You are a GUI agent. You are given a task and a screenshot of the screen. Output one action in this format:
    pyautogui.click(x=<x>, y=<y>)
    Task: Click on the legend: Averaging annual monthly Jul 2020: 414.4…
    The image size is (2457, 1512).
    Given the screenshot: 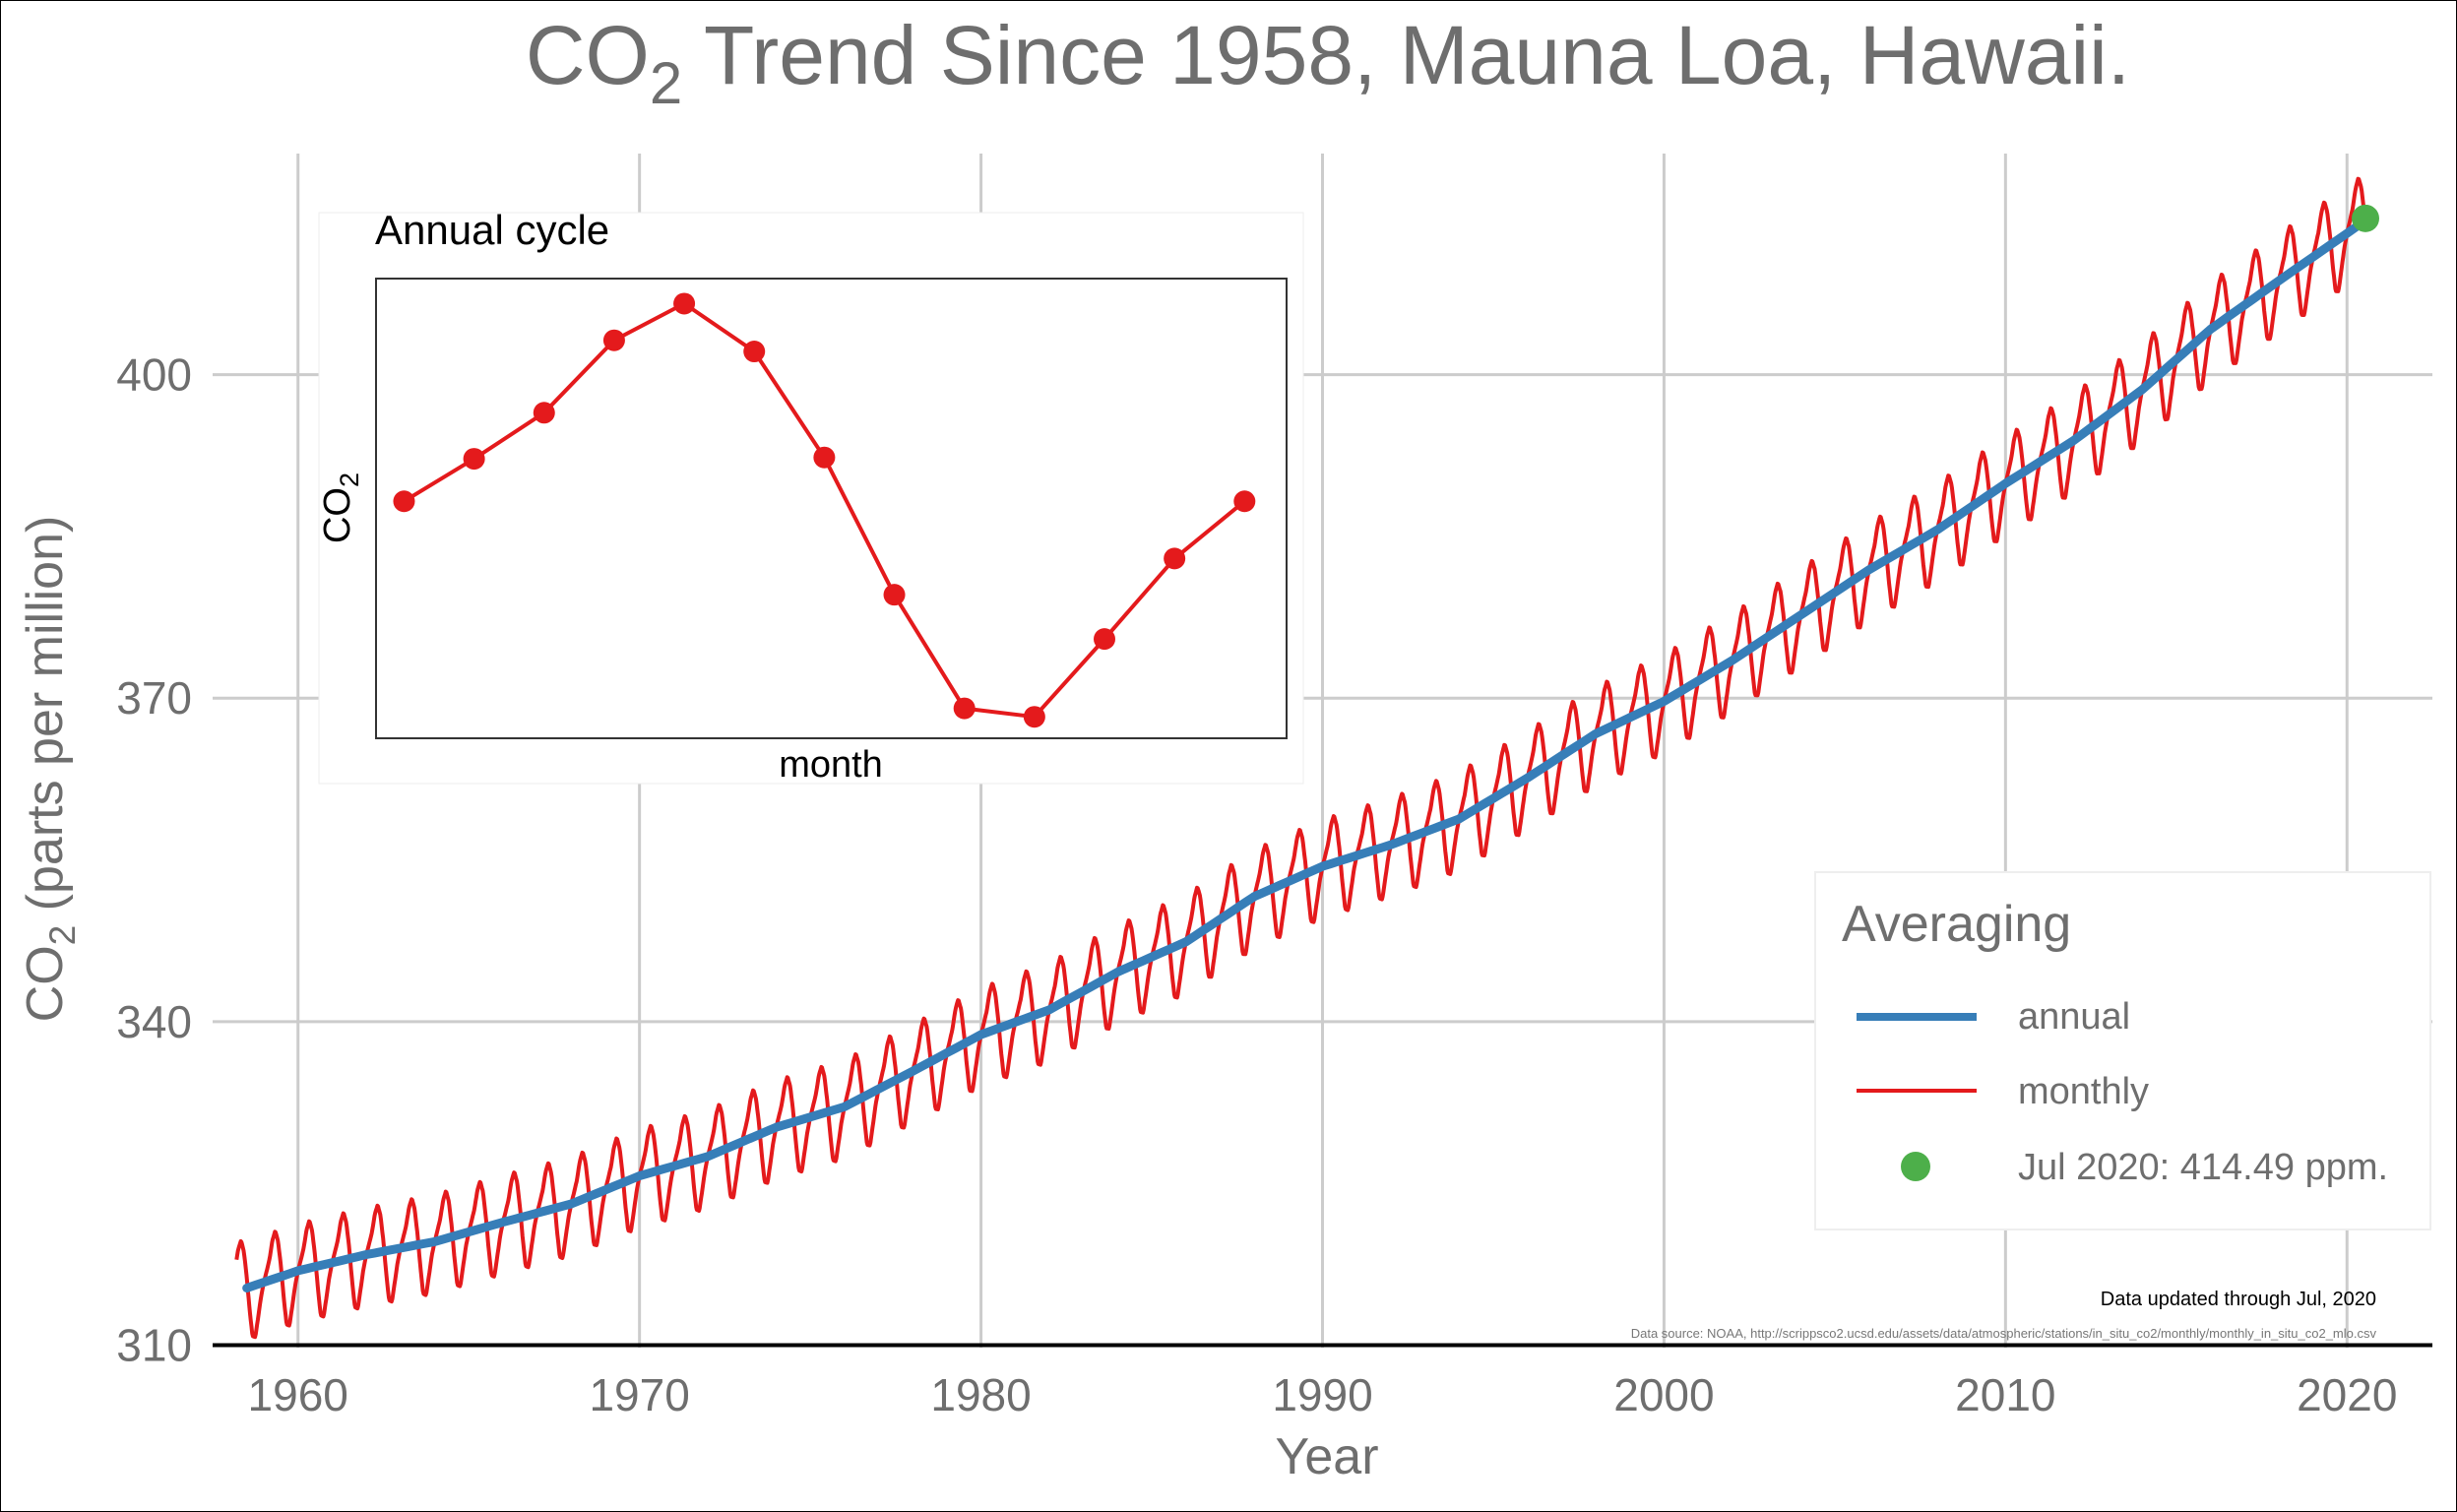 What is the action you would take?
    pyautogui.click(x=2122, y=1050)
    